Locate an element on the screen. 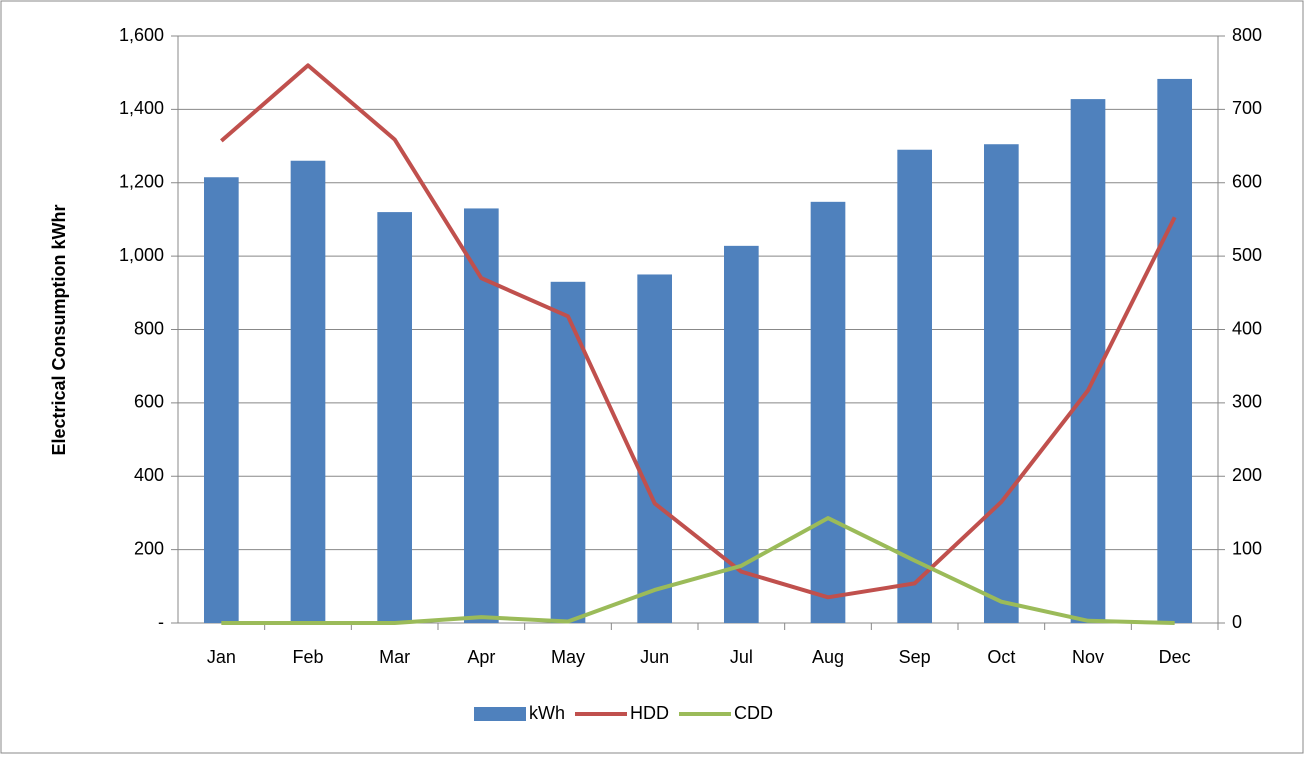 The width and height of the screenshot is (1305, 760). y-tick-label: 200 is located at coordinates (149, 548).